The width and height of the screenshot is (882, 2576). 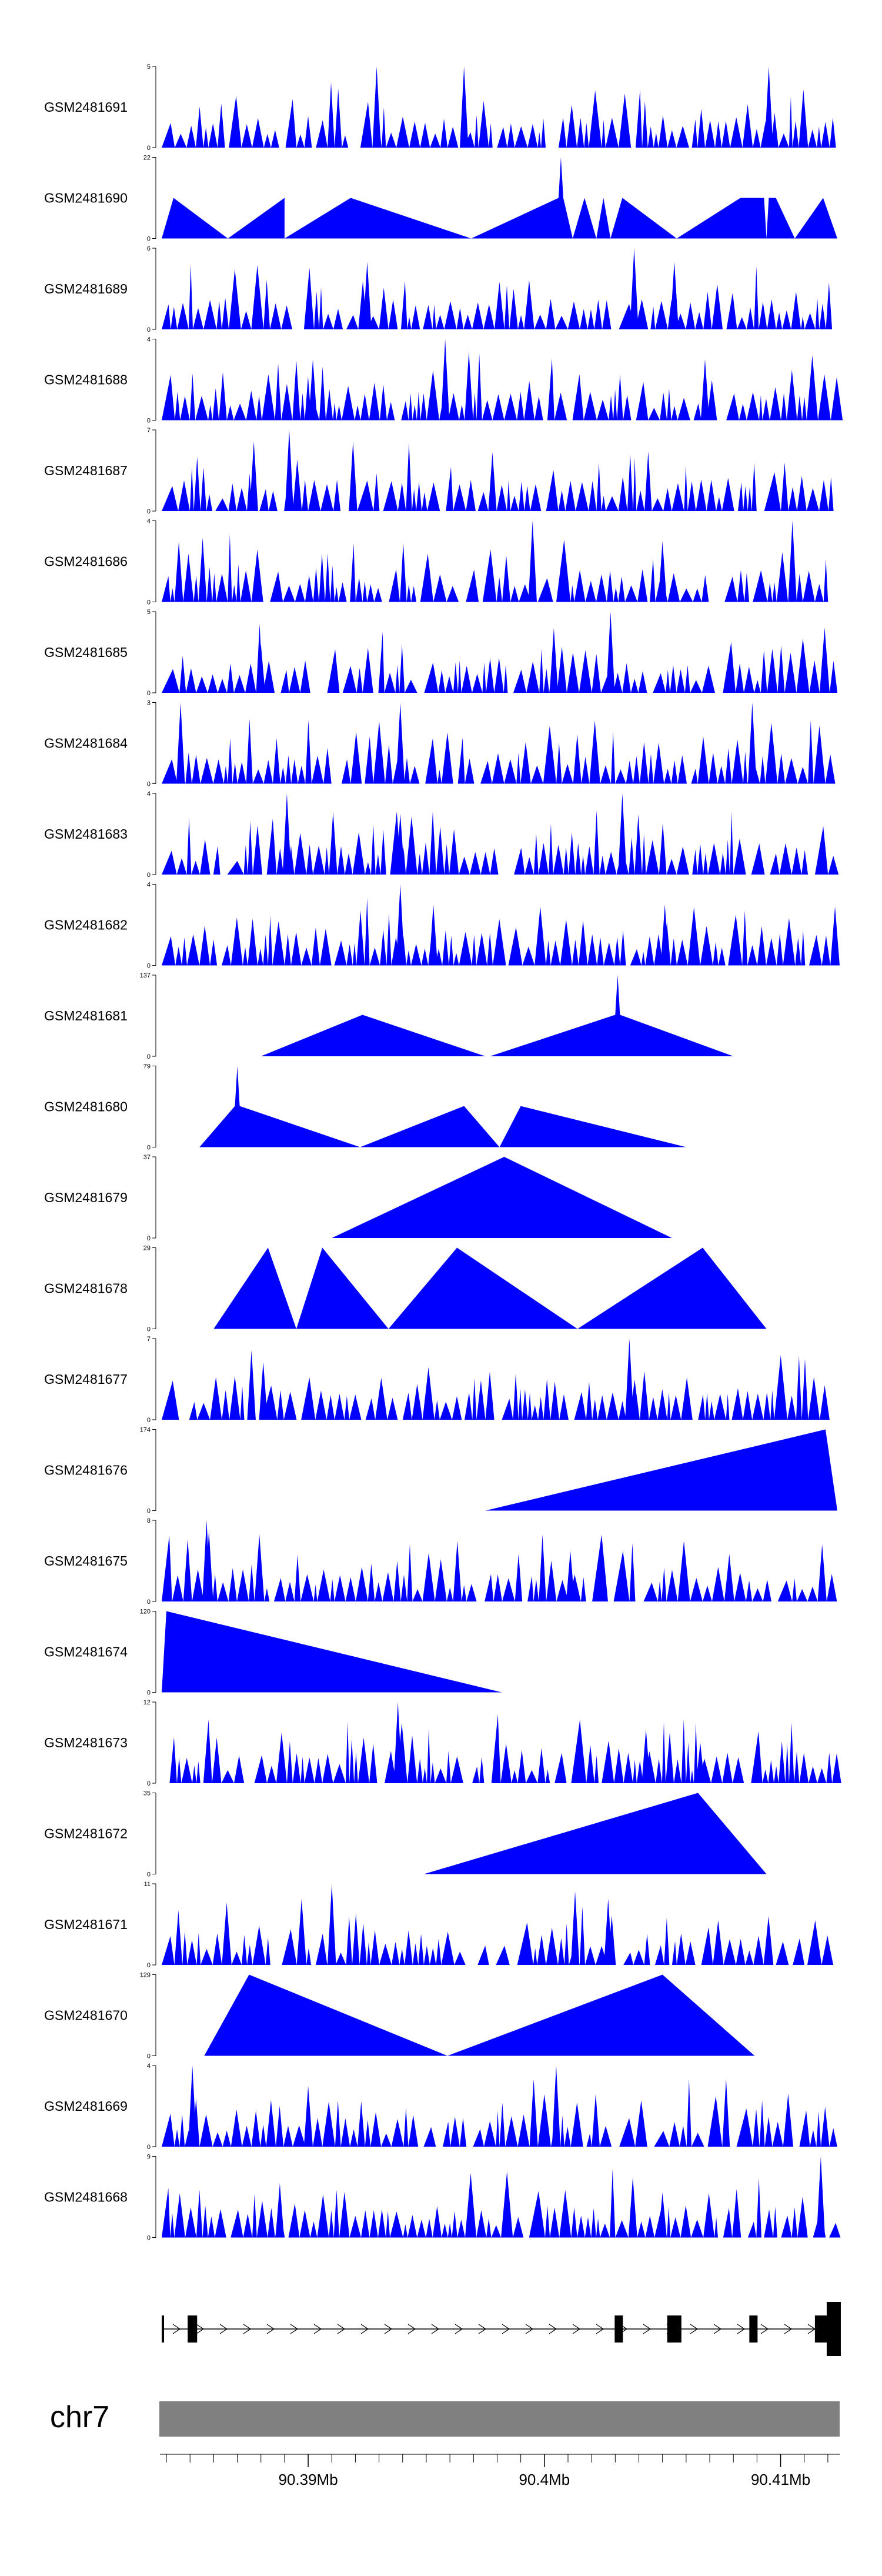 I want to click on track-sample-label: GSM2481691, so click(x=86, y=107).